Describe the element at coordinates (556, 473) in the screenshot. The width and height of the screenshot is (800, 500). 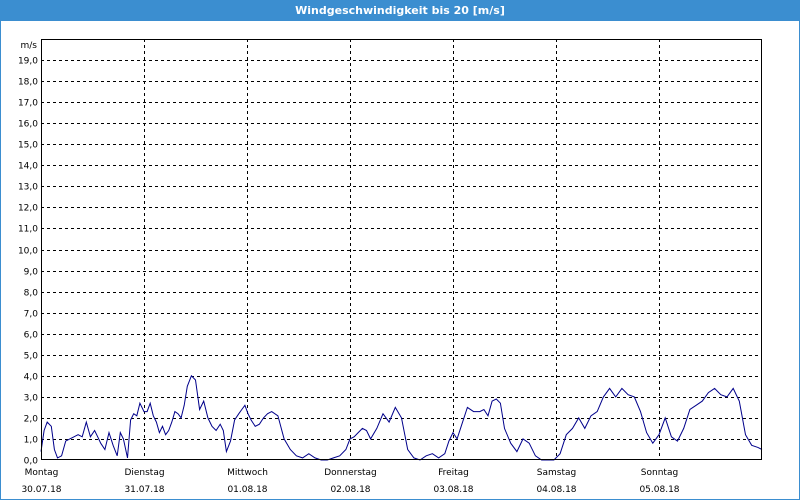
I see `x-tick-day-label: Samstag` at that location.